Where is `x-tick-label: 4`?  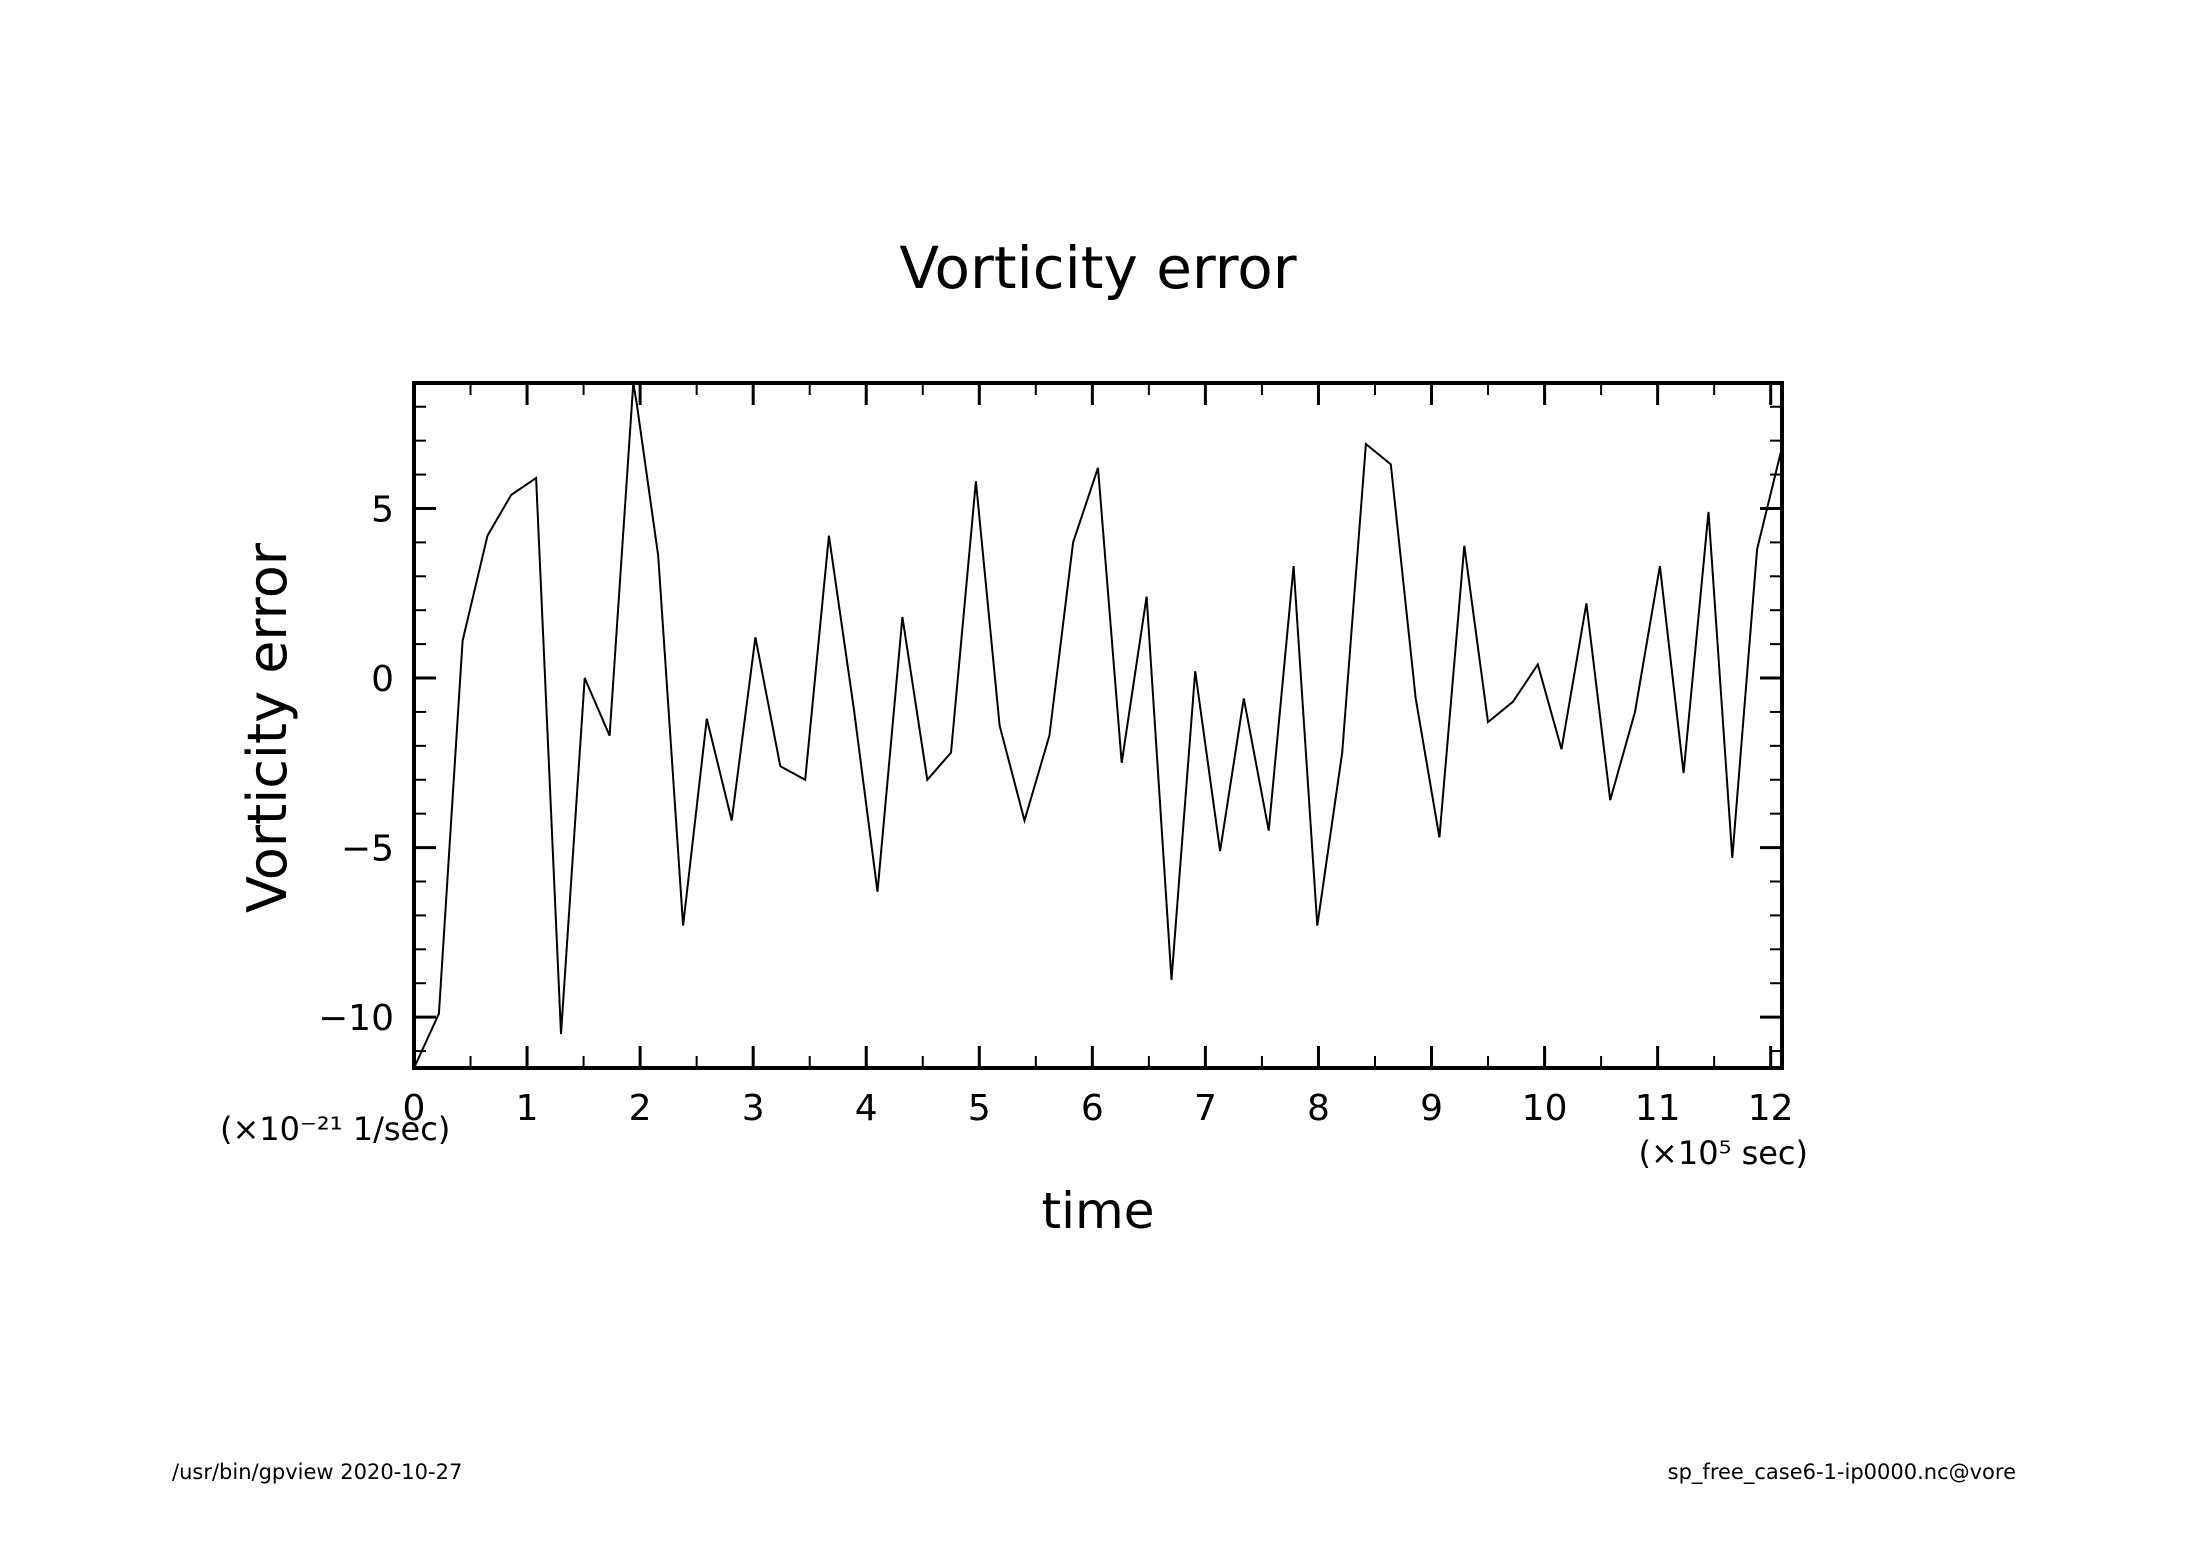
x-tick-label: 4 is located at coordinates (866, 1108).